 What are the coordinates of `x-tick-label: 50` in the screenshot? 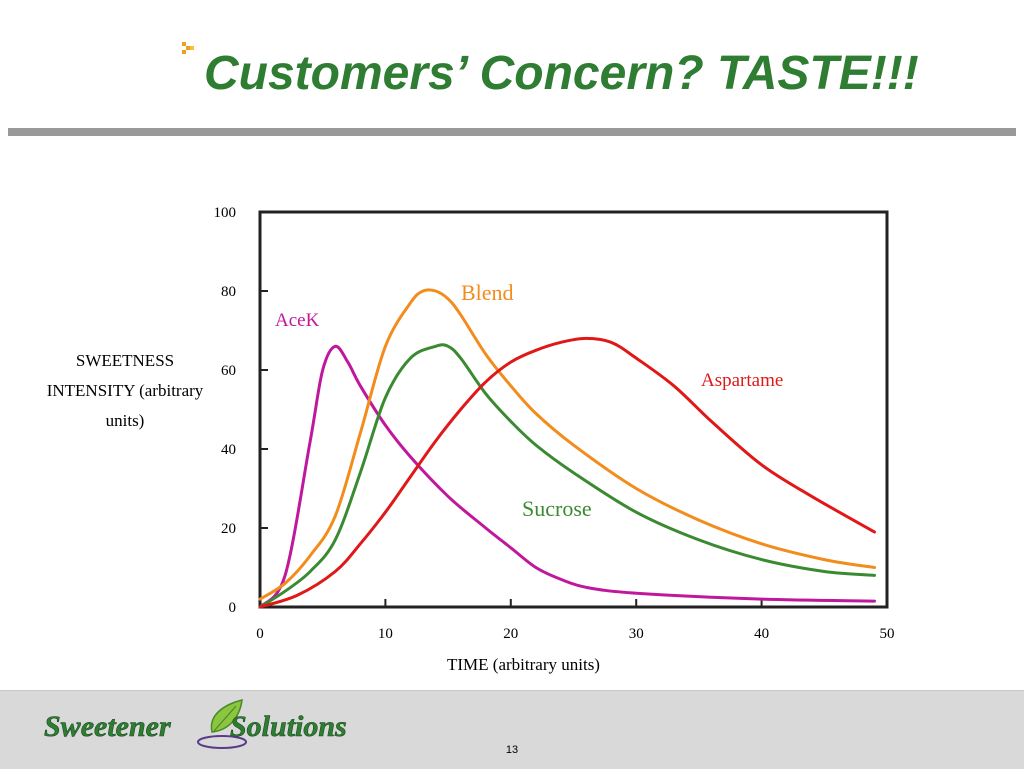 It's located at (887, 634).